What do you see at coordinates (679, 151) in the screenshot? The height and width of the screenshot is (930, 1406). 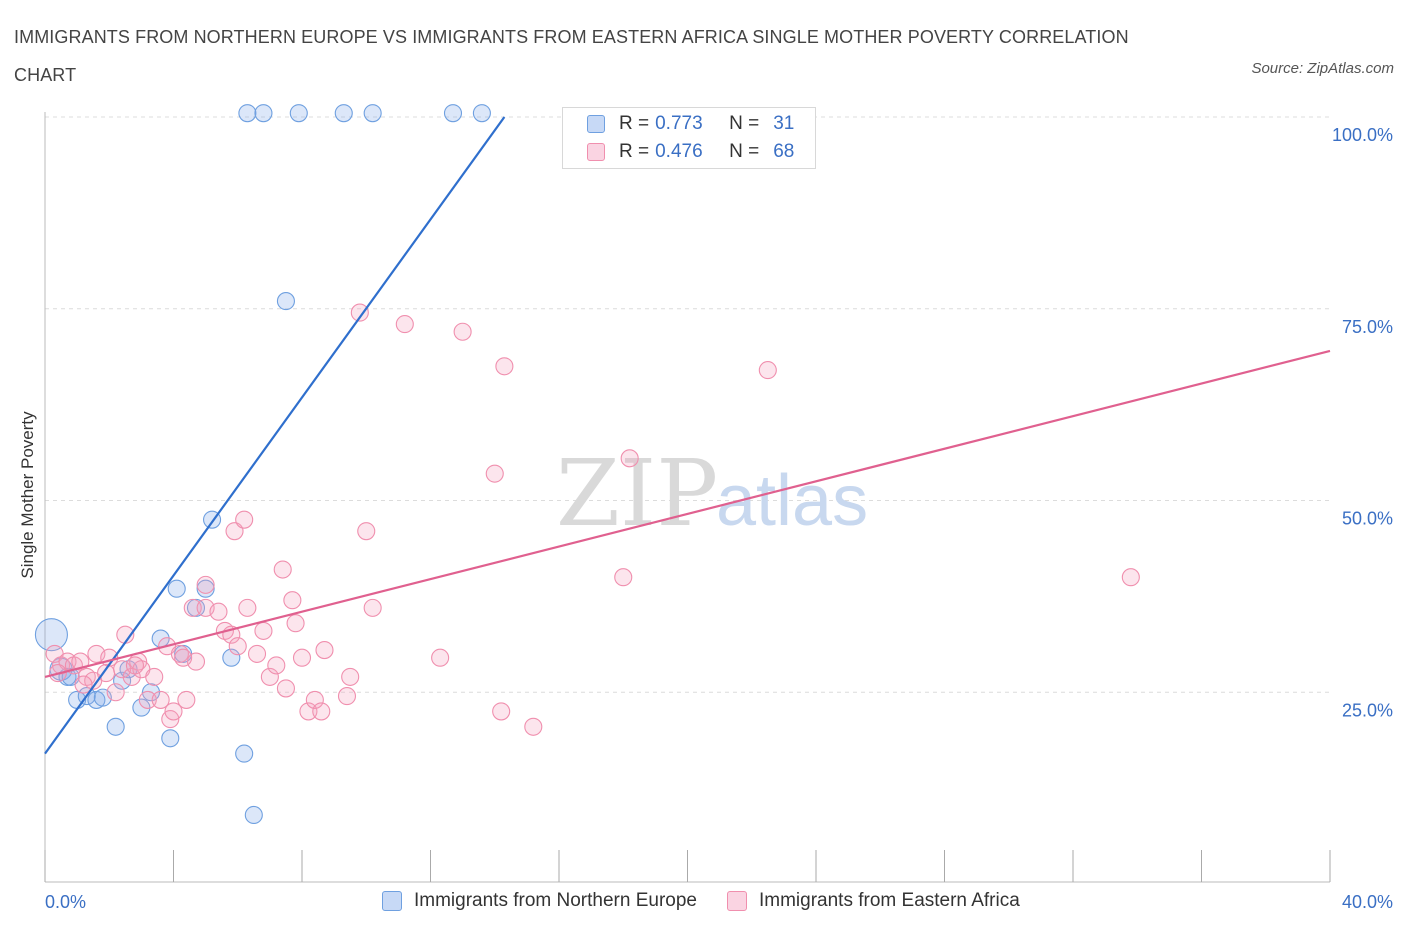 I see `legend-r-value: 0.476` at bounding box center [679, 151].